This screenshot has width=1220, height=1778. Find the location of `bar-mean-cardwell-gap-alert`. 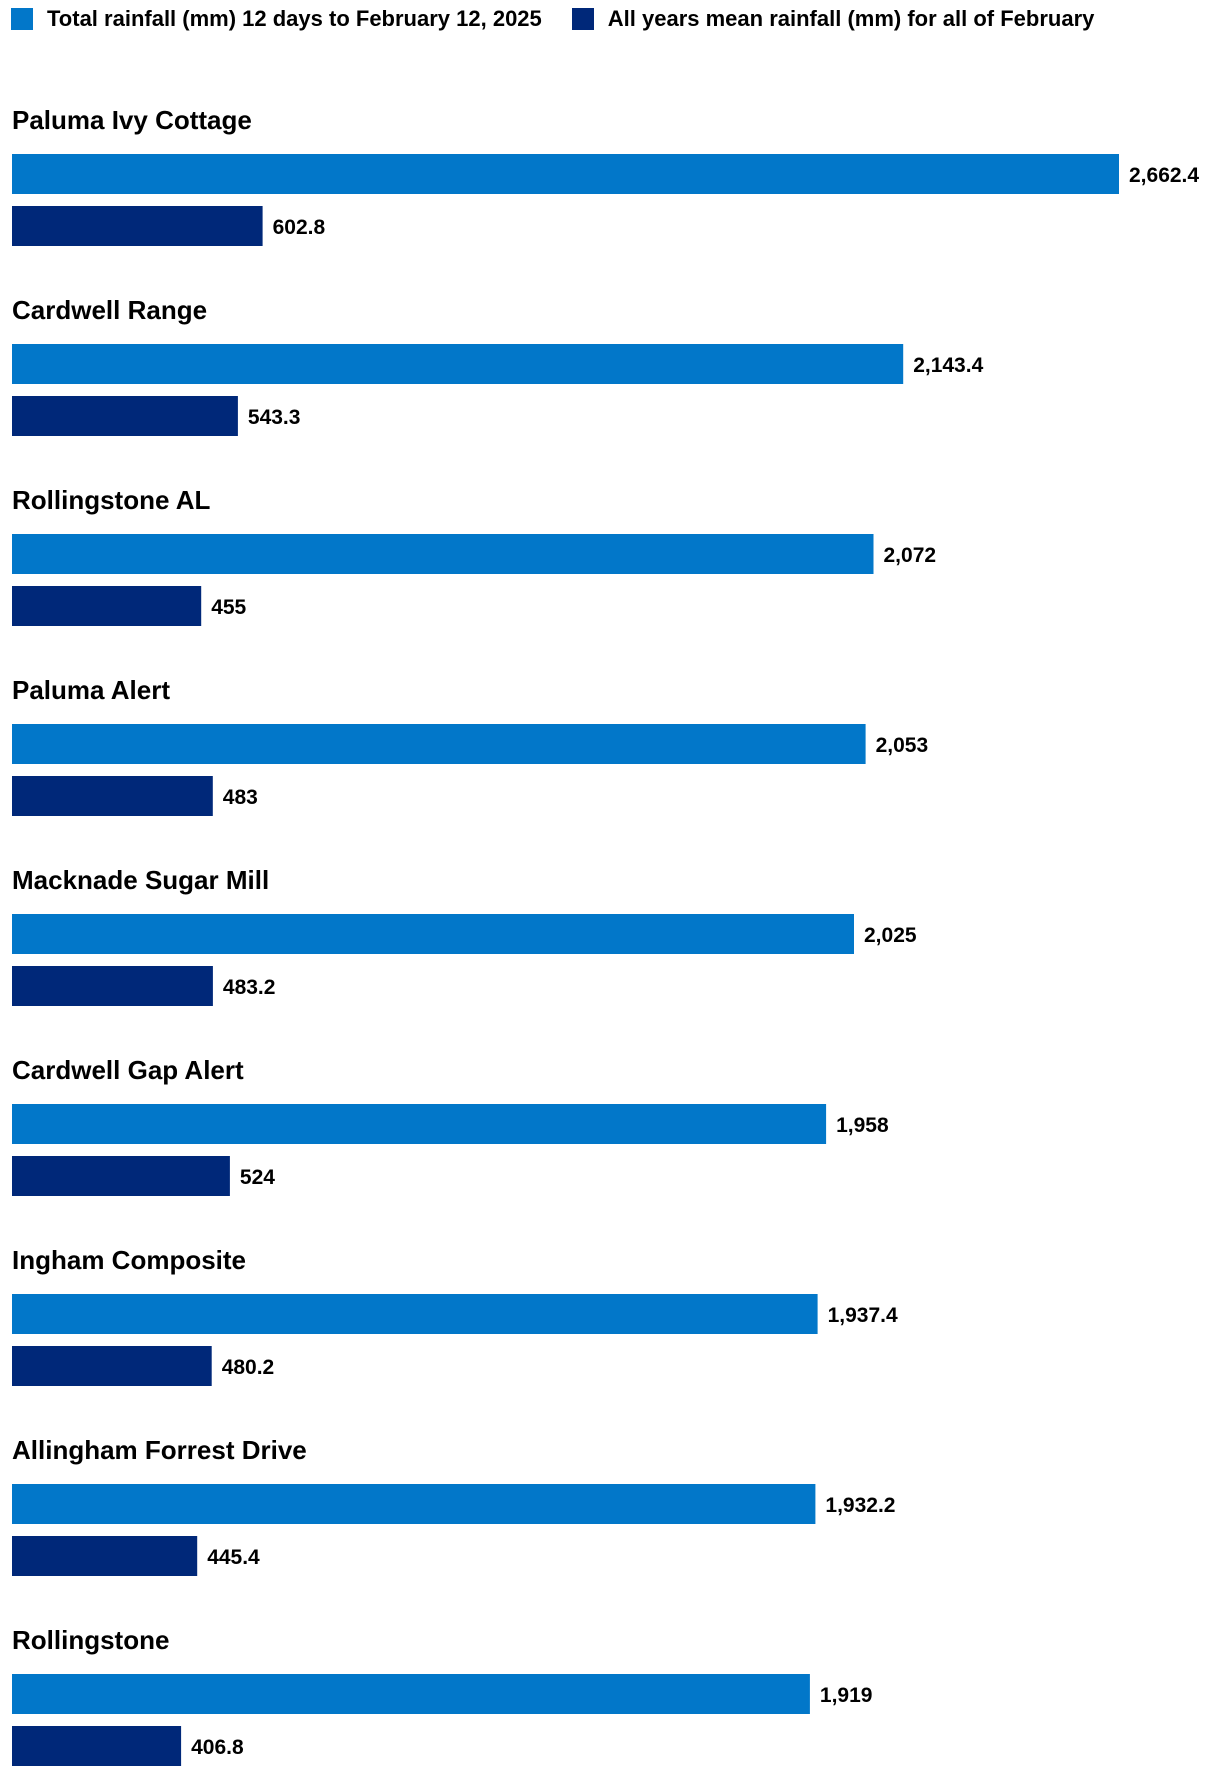

bar-mean-cardwell-gap-alert is located at coordinates (121, 1176).